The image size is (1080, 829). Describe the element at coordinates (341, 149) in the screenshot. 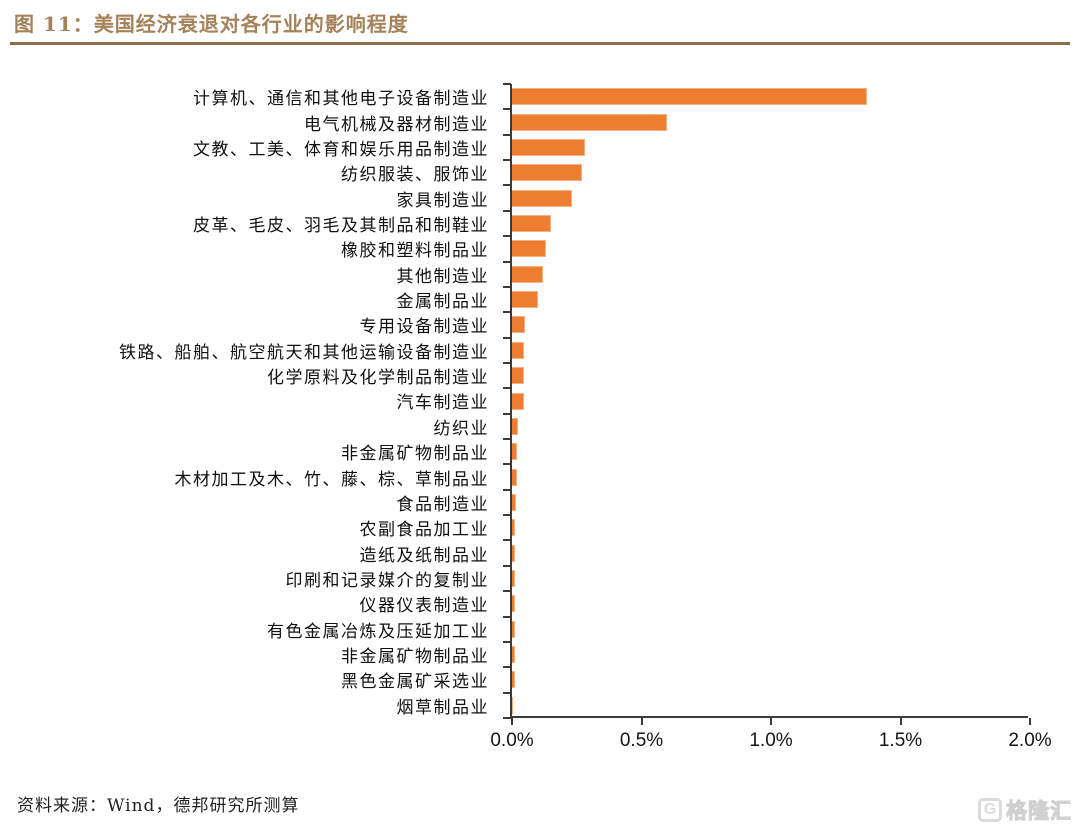

I see `category-label: 文教、工美、体育和娱乐用品制造业` at that location.